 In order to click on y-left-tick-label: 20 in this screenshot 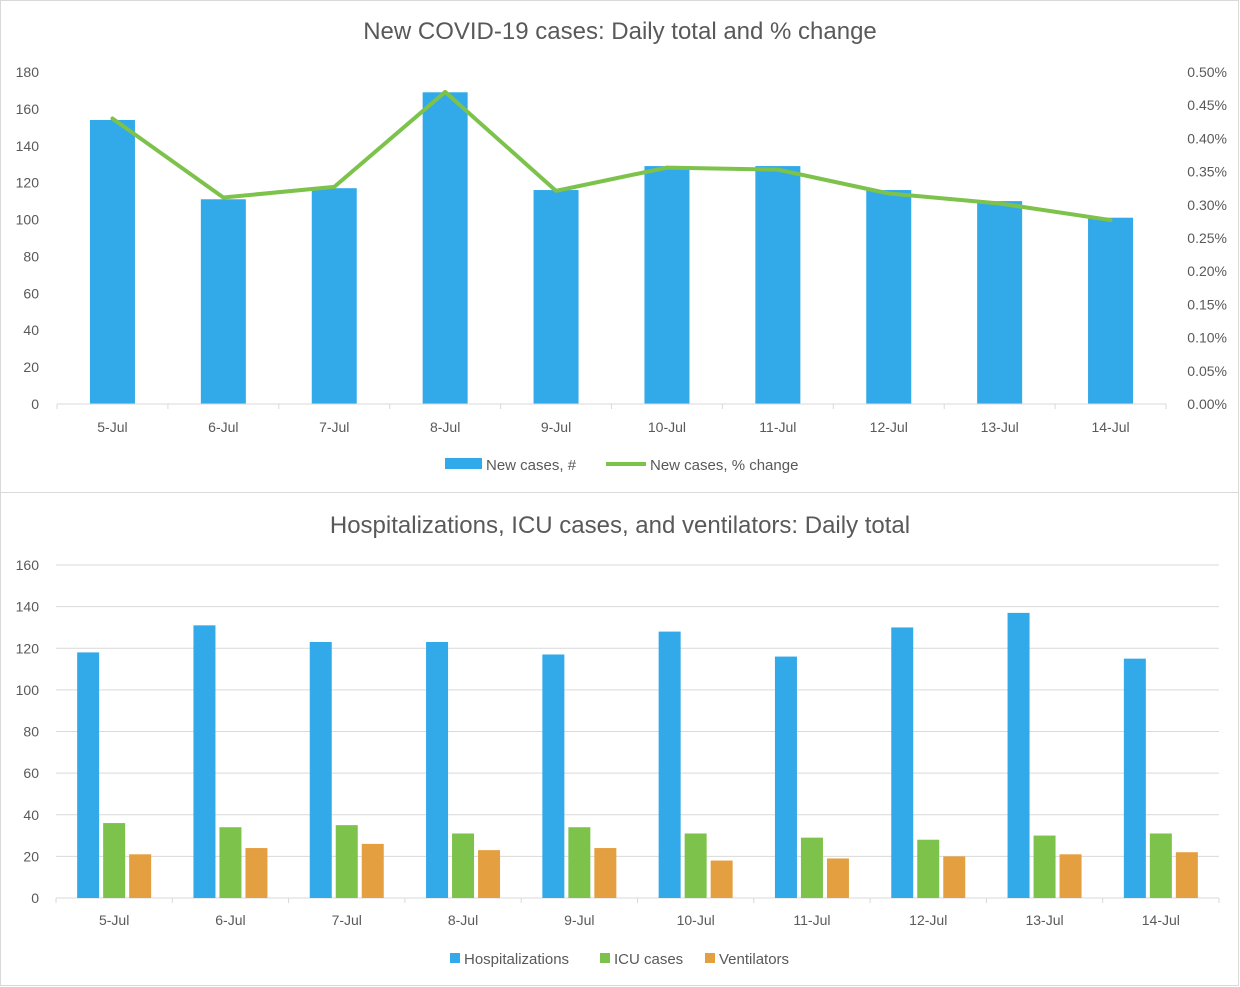, I will do `click(31, 367)`.